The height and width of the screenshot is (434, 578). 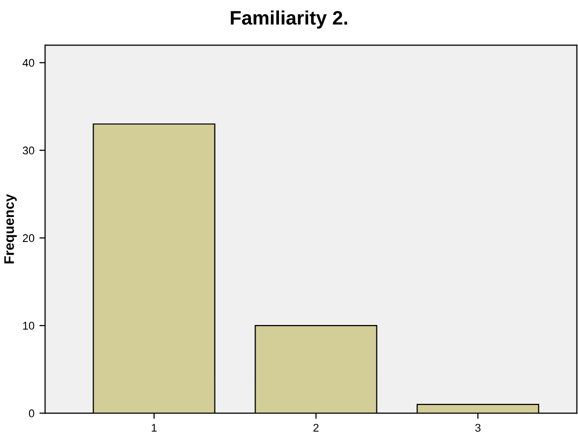 I want to click on y-tick-label: 30, so click(x=28, y=150).